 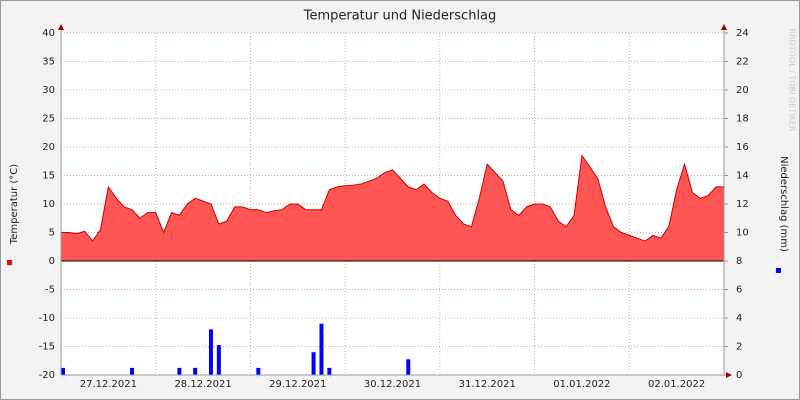 What do you see at coordinates (792, 79) in the screenshot?
I see `watermark: RRDTOOL / TOBI OETIKER` at bounding box center [792, 79].